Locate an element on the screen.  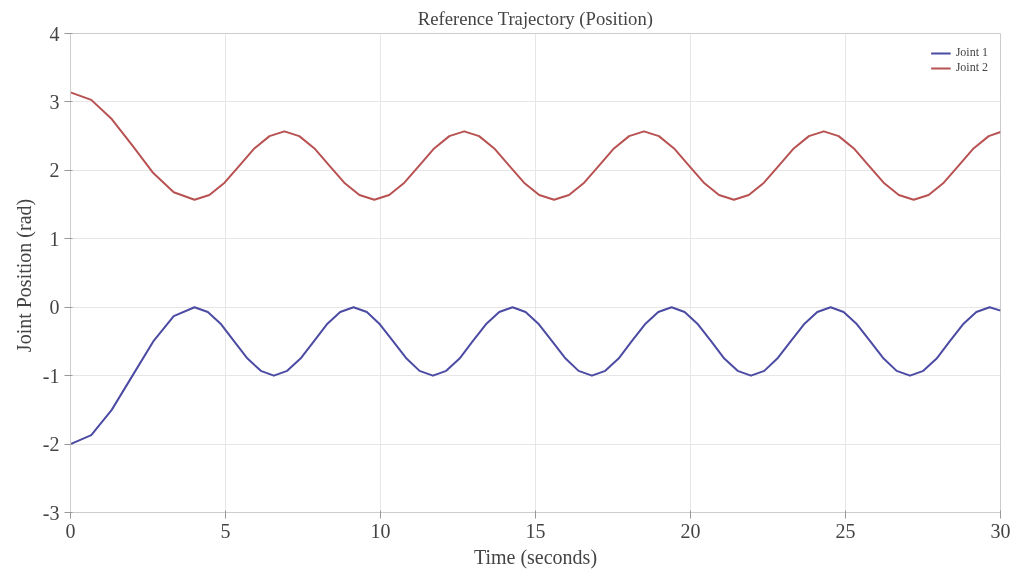
x-tick-label: 0 is located at coordinates (70, 530).